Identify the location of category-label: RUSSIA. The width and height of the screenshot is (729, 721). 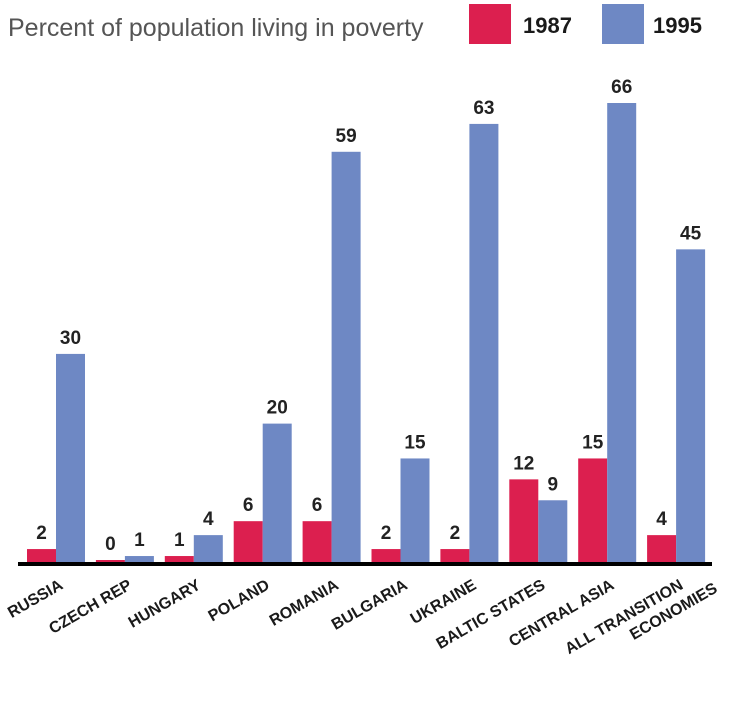
(35, 599).